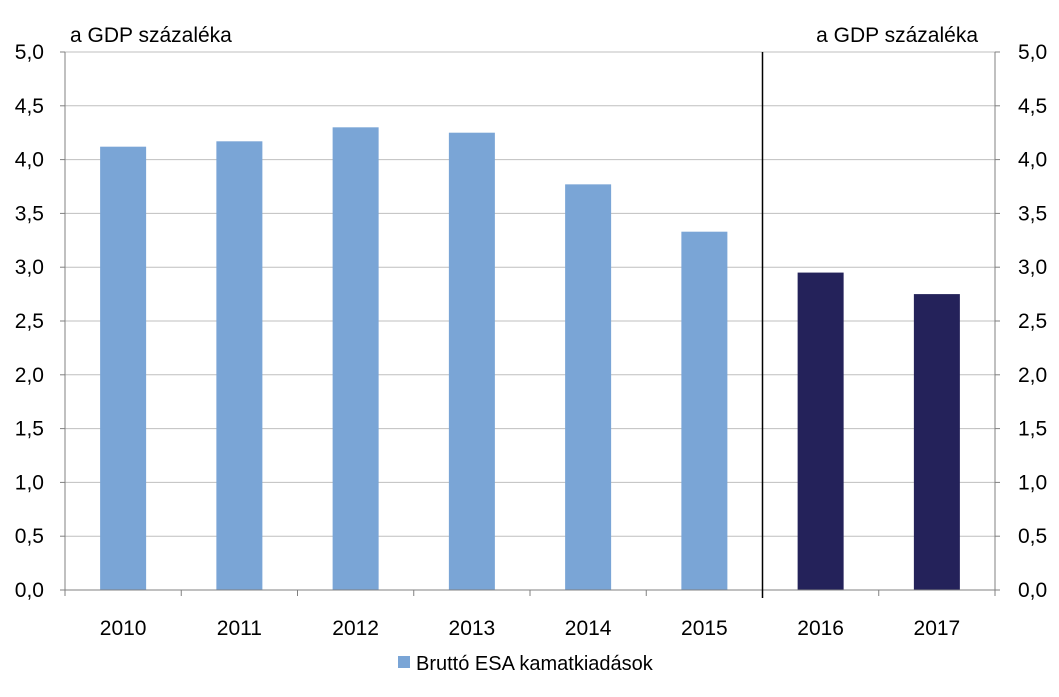 Image resolution: width=1059 pixels, height=697 pixels. What do you see at coordinates (29, 321) in the screenshot?
I see `y-tick-label-left: 2,5` at bounding box center [29, 321].